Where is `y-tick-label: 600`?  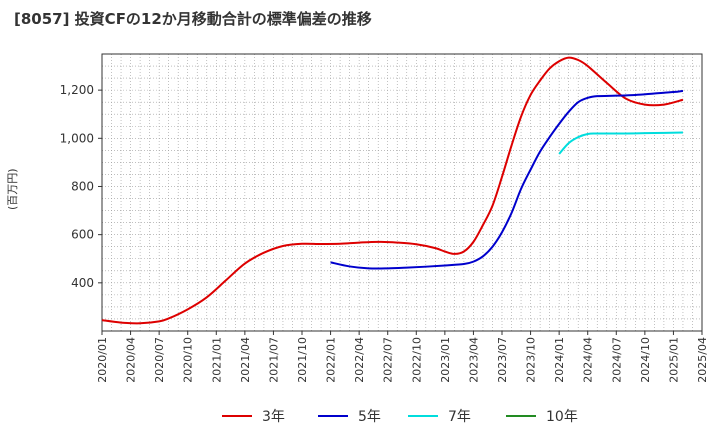
y-tick-label: 600 is located at coordinates (82, 235).